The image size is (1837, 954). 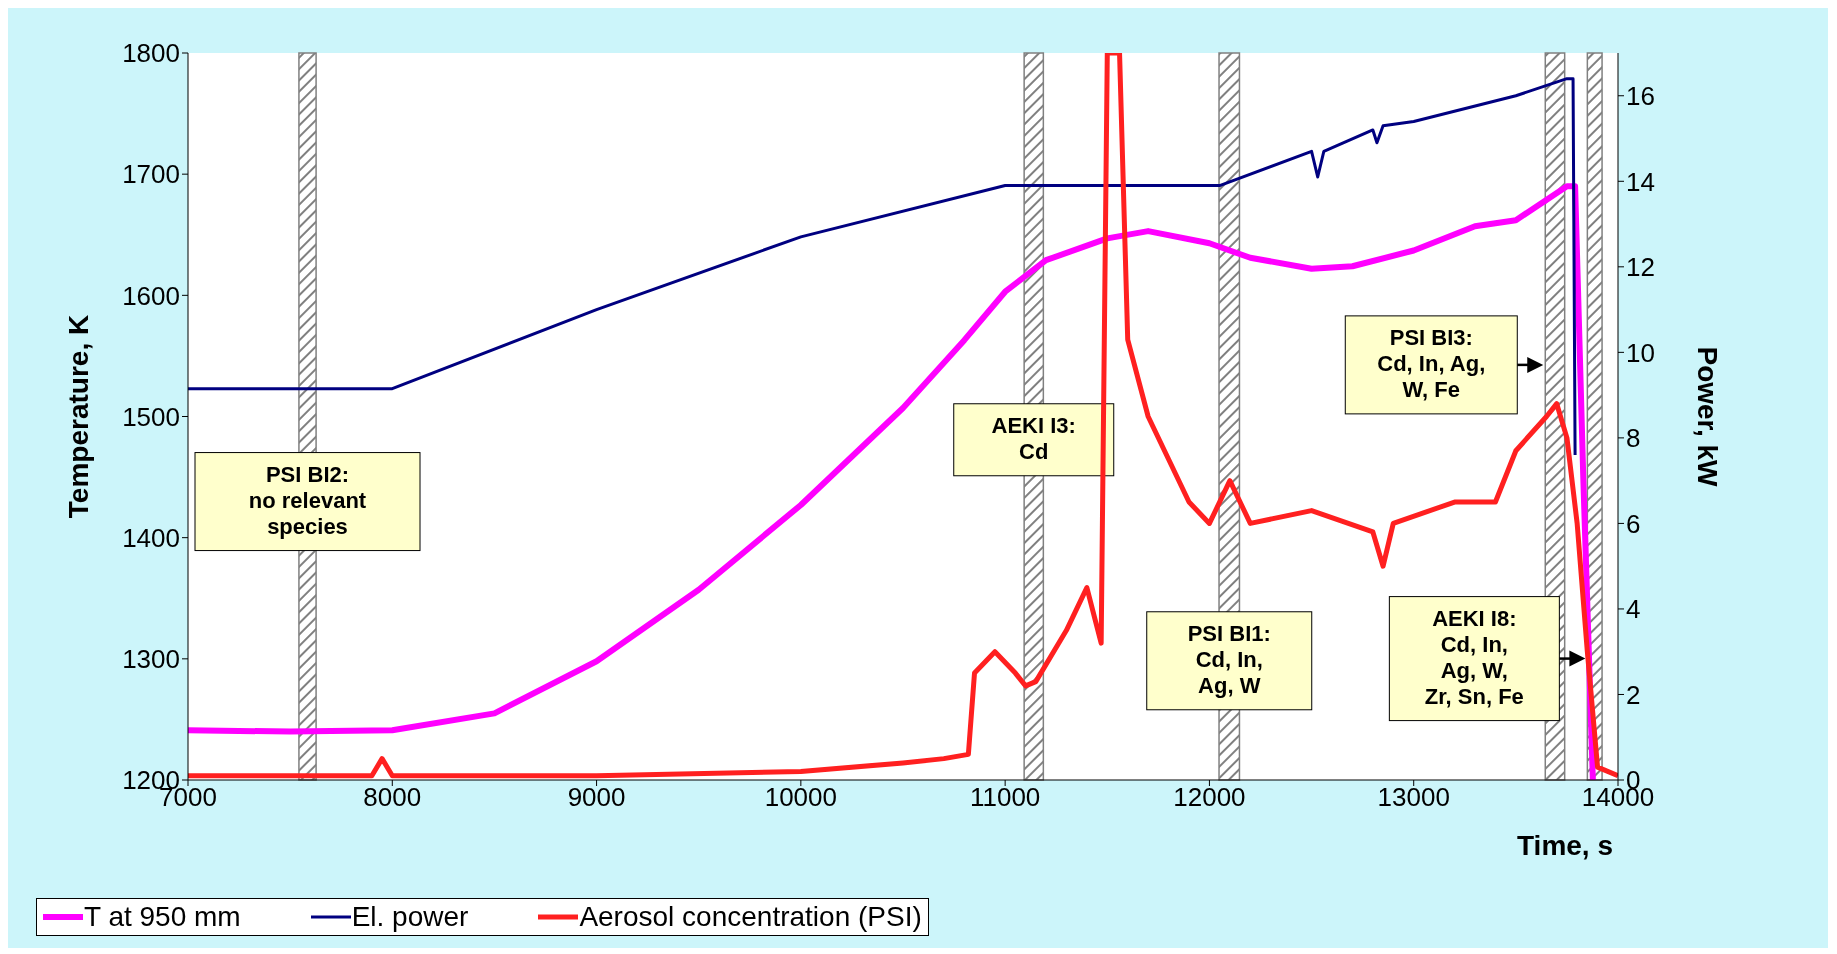 What do you see at coordinates (1640, 95) in the screenshot?
I see `y2-tick-label: 16` at bounding box center [1640, 95].